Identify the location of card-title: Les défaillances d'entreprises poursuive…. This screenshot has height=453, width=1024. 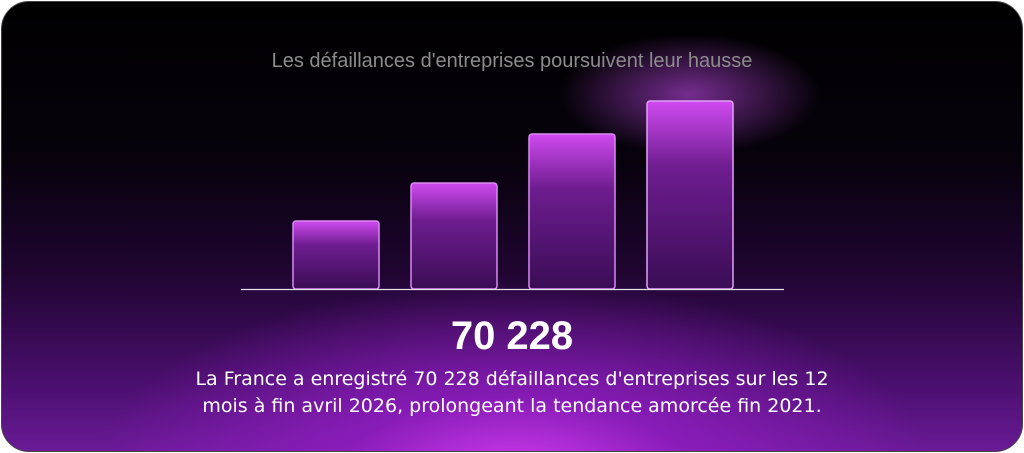
(512, 61).